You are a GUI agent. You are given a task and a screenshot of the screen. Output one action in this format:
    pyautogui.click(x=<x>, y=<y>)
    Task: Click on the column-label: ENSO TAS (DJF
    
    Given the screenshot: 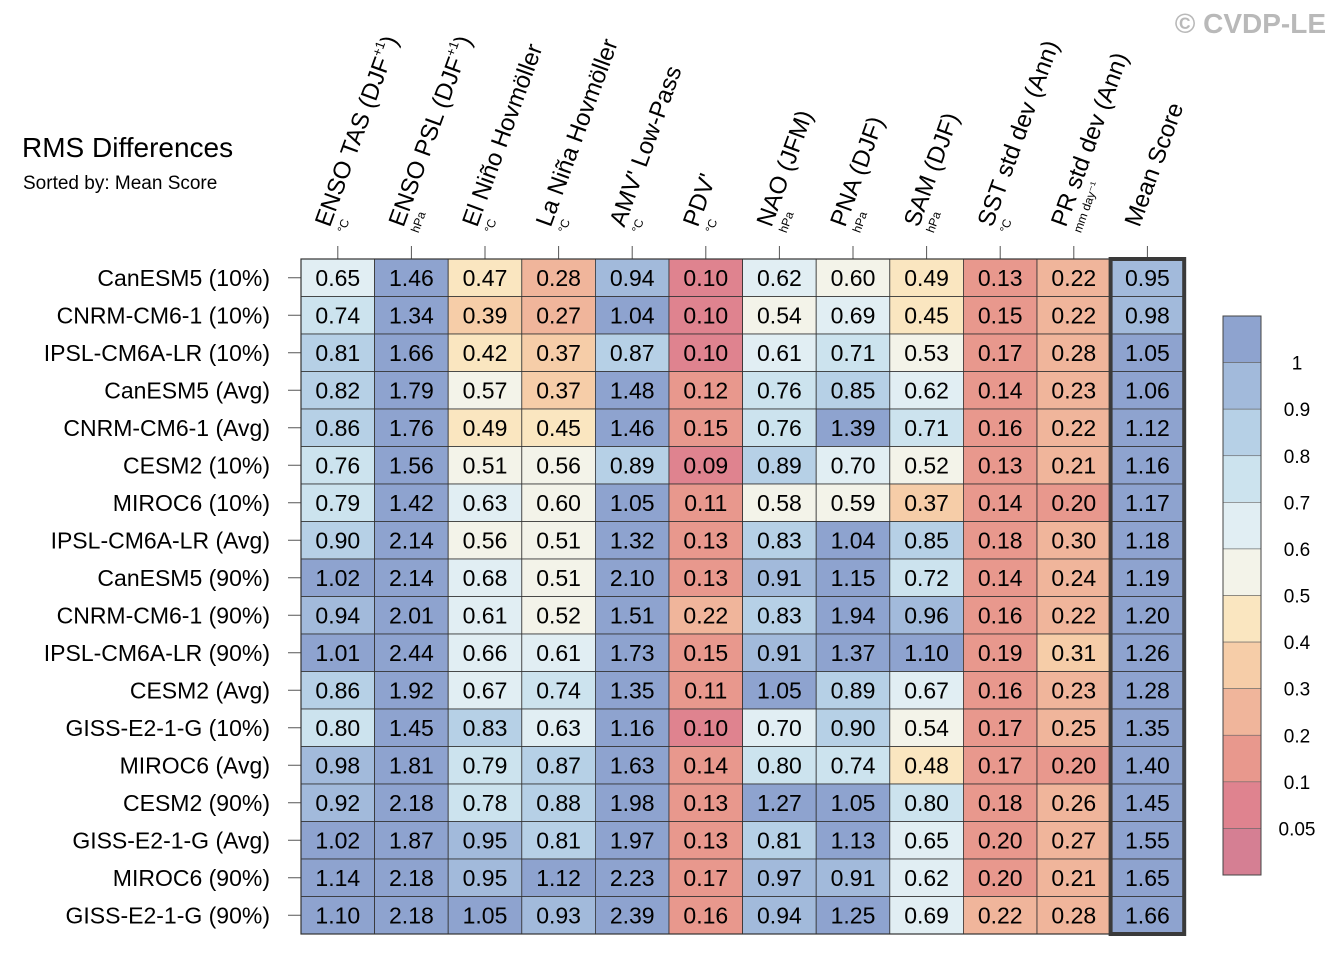 What is the action you would take?
    pyautogui.click(x=353, y=142)
    